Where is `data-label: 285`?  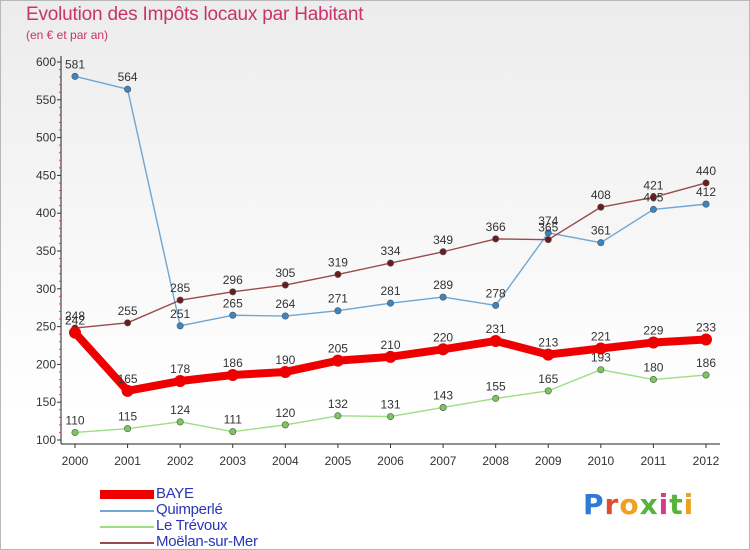
data-label: 285 is located at coordinates (180, 288).